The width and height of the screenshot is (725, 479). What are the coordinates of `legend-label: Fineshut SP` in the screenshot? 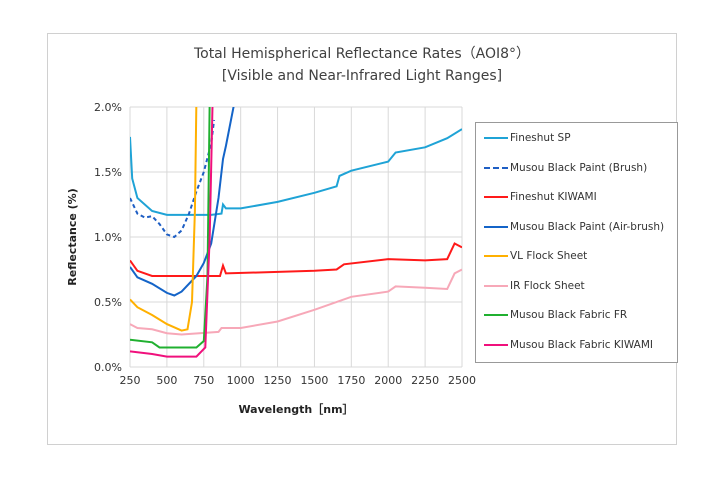 It's located at (540, 138).